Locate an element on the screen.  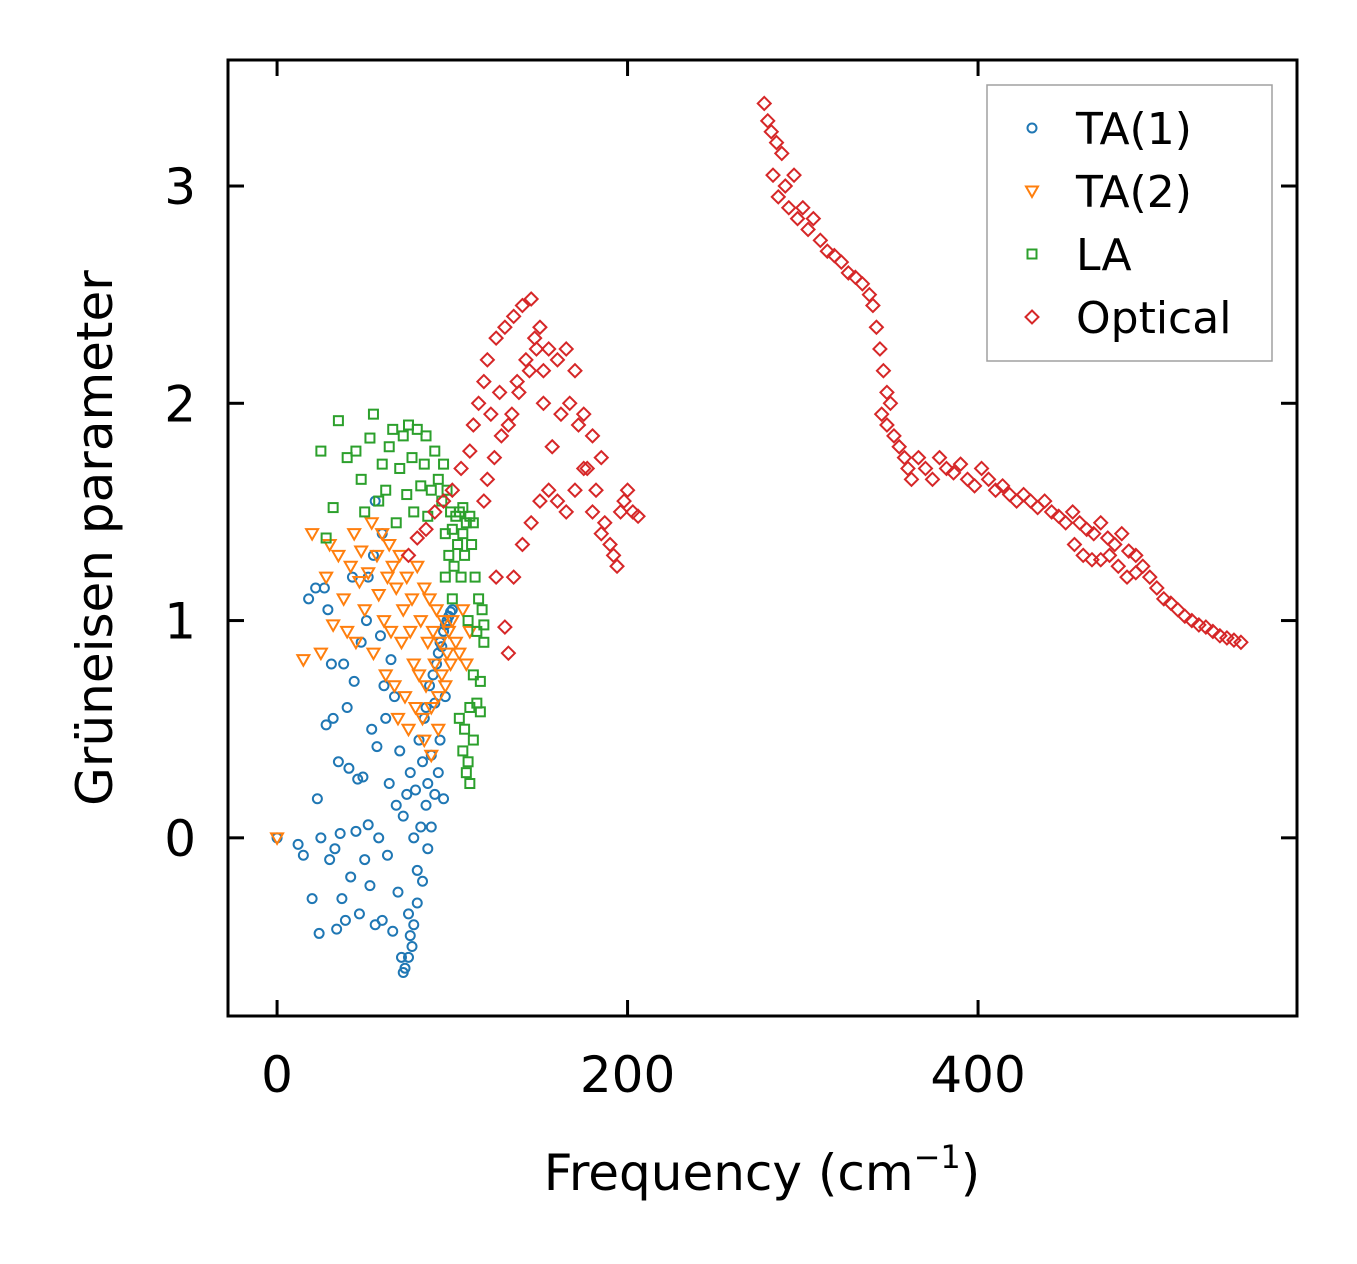
legend-markers is located at coordinates (1032, 223).